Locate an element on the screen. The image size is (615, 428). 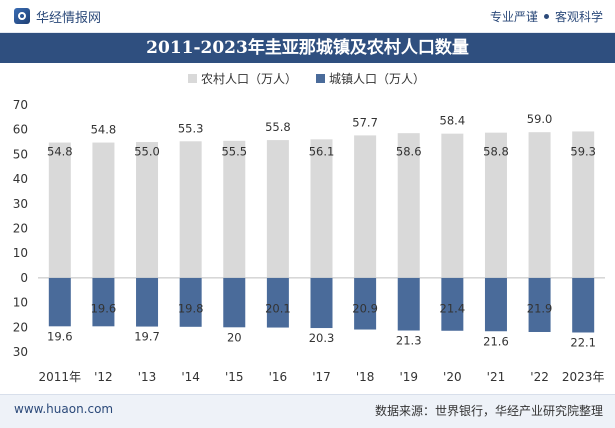
x-tick-label: '16 is located at coordinates (278, 377).